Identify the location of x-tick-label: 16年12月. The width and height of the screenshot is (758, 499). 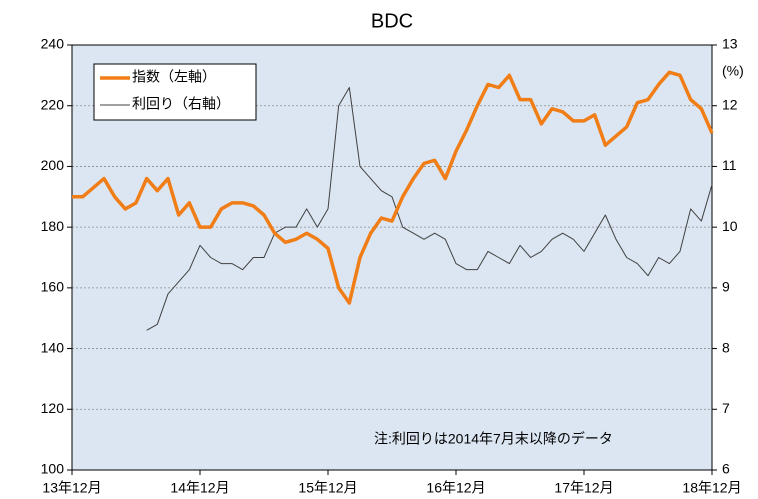
(455, 488).